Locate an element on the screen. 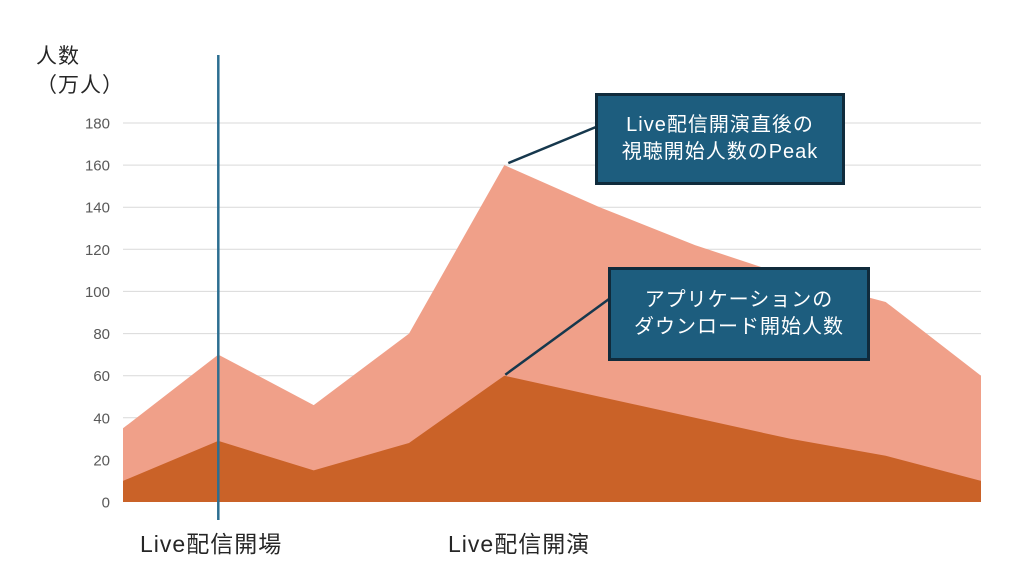  callout-viewers-peak-line2: 視聴開始人数のPeak is located at coordinates (720, 152).